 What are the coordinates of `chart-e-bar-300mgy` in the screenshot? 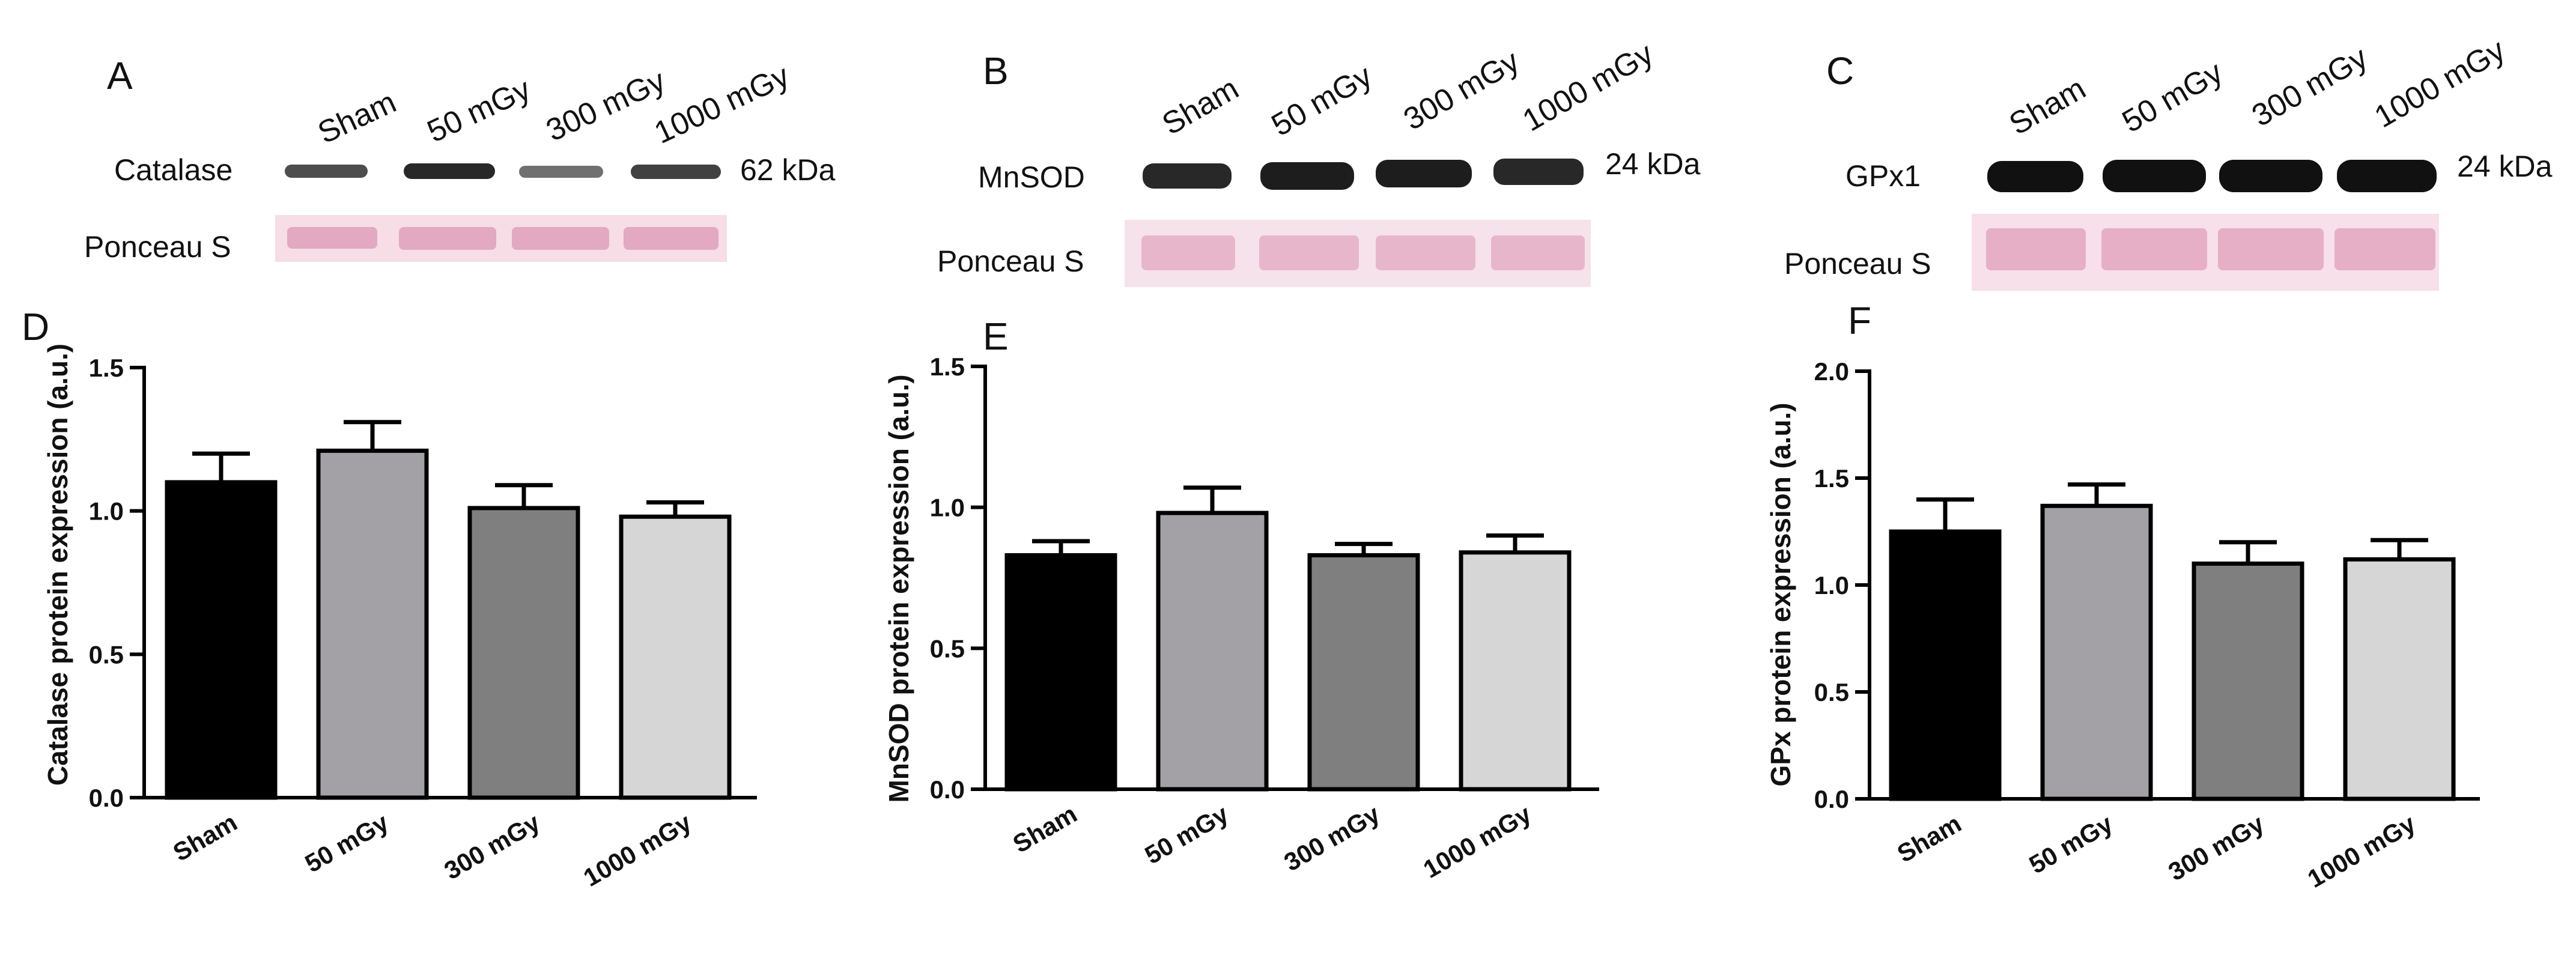 It's located at (1363, 672).